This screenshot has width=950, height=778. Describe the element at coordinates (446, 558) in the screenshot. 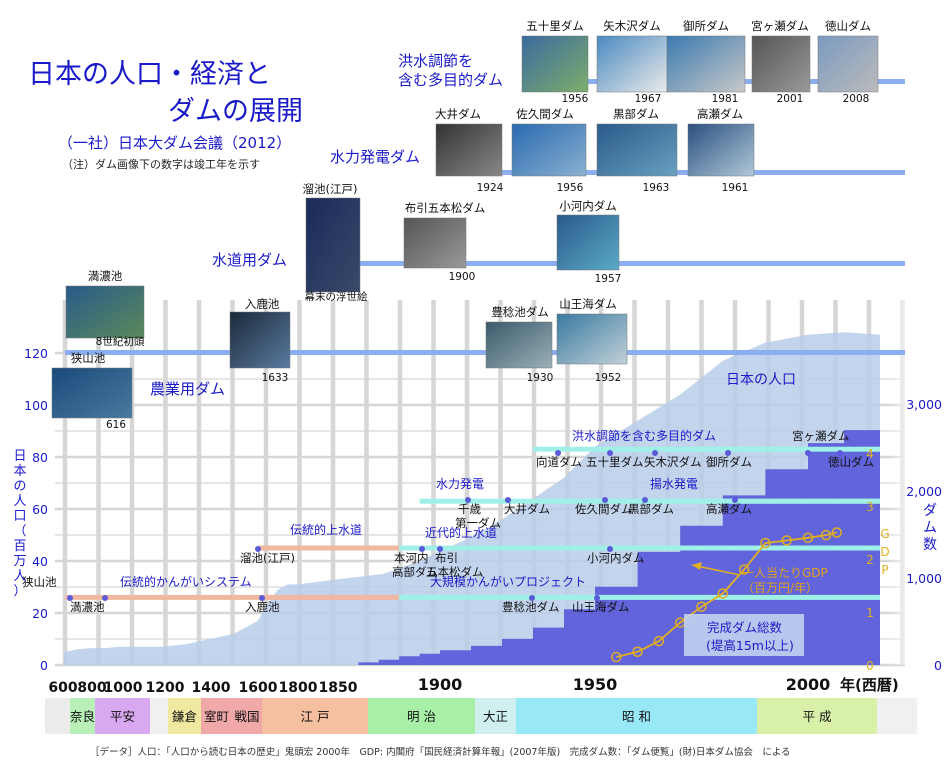

I see `dam-label: 布引` at that location.